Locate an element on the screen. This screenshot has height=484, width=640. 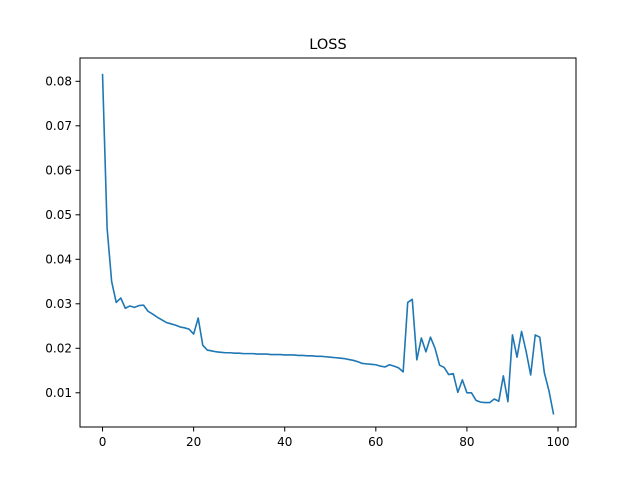
x-tick-label: 80 is located at coordinates (466, 442).